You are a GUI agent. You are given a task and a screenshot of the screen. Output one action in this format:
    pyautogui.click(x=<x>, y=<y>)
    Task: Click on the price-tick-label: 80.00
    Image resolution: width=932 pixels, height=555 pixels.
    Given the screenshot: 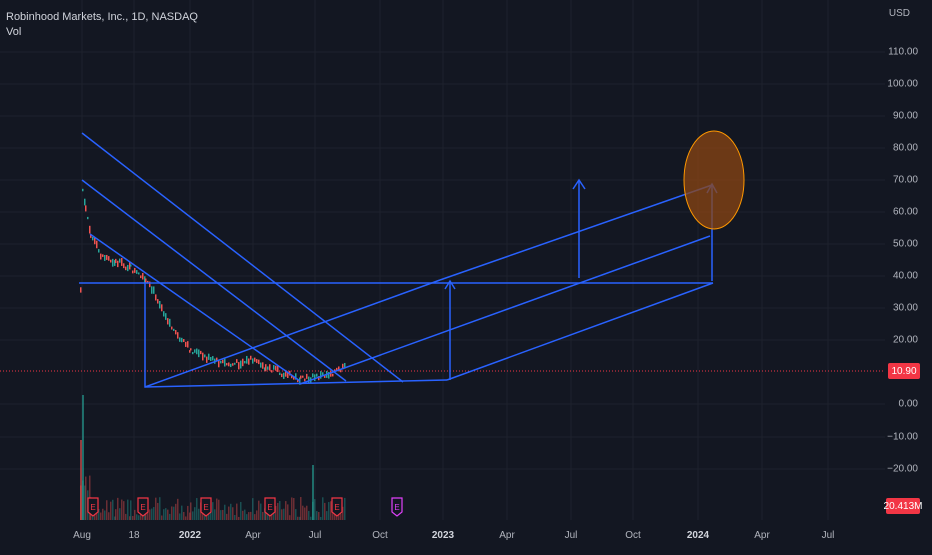 What is the action you would take?
    pyautogui.click(x=905, y=148)
    